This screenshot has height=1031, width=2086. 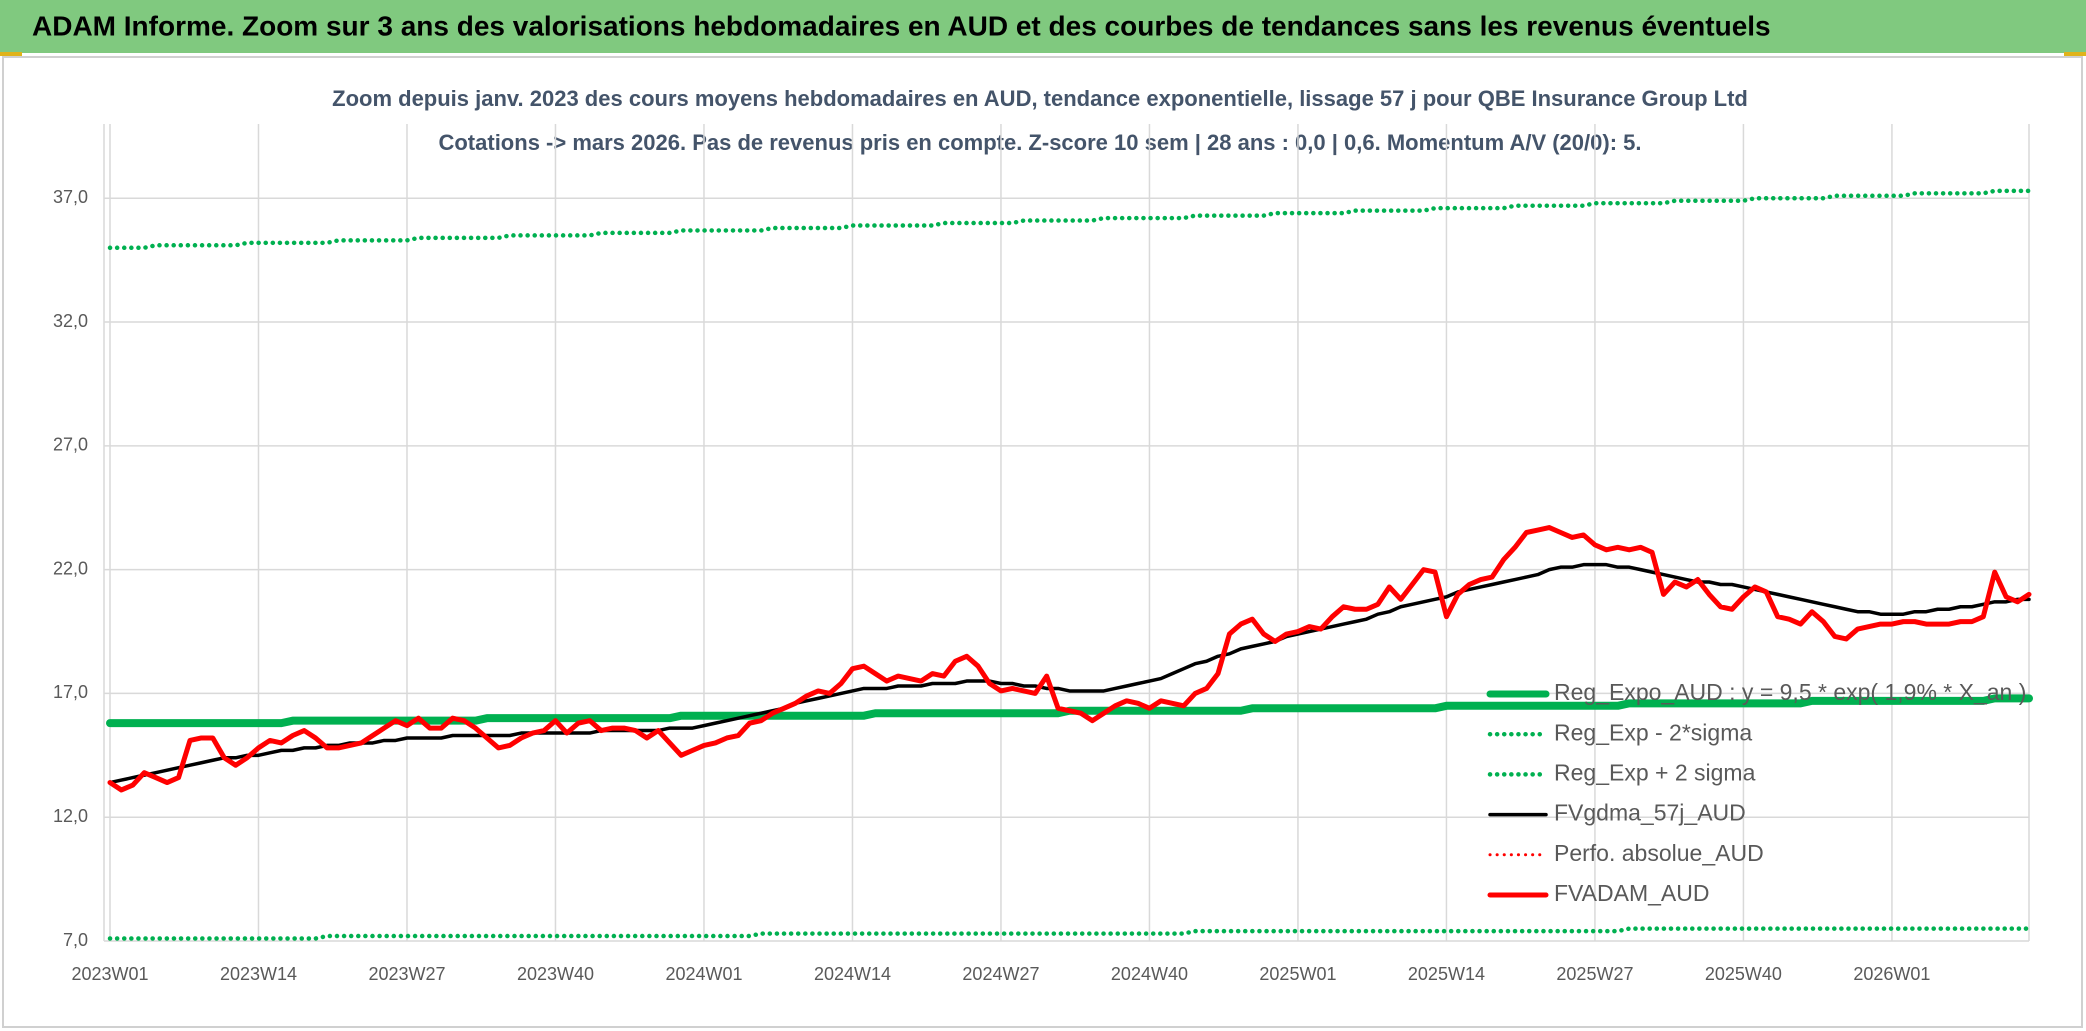 What do you see at coordinates (1446, 974) in the screenshot?
I see `x-tick-label: 2025W14` at bounding box center [1446, 974].